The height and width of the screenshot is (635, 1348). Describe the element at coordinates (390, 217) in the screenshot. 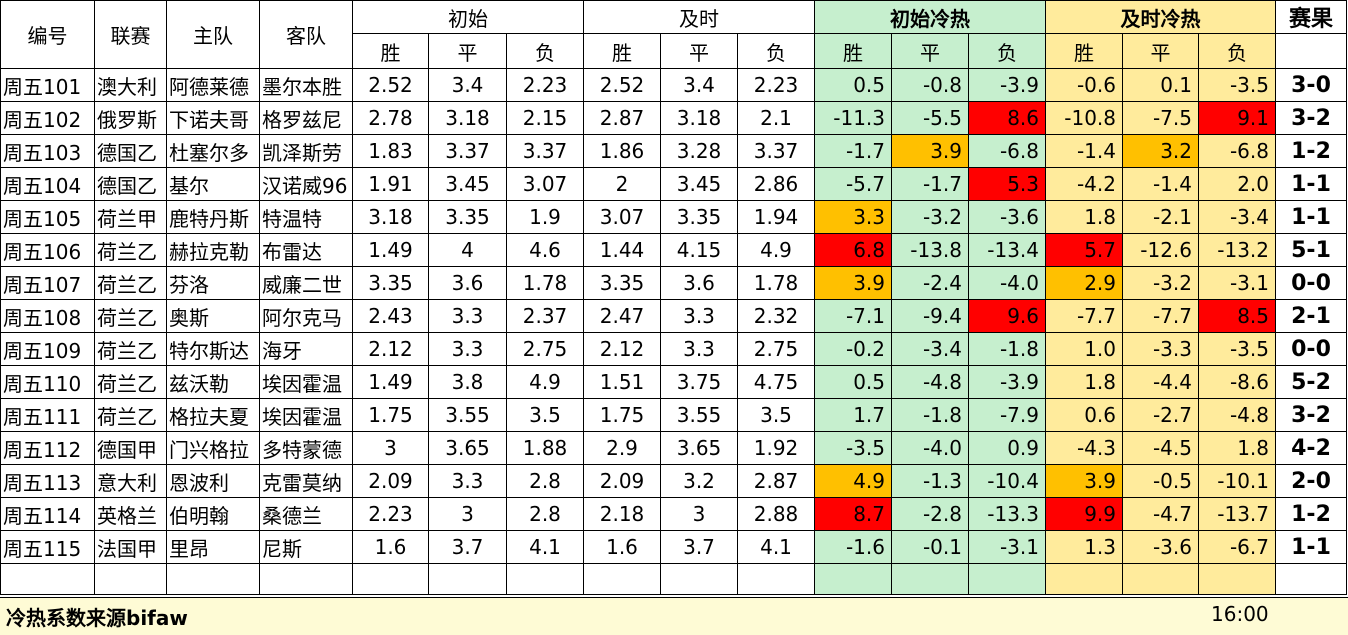

I see `initial-odds-win: 3.18` at that location.